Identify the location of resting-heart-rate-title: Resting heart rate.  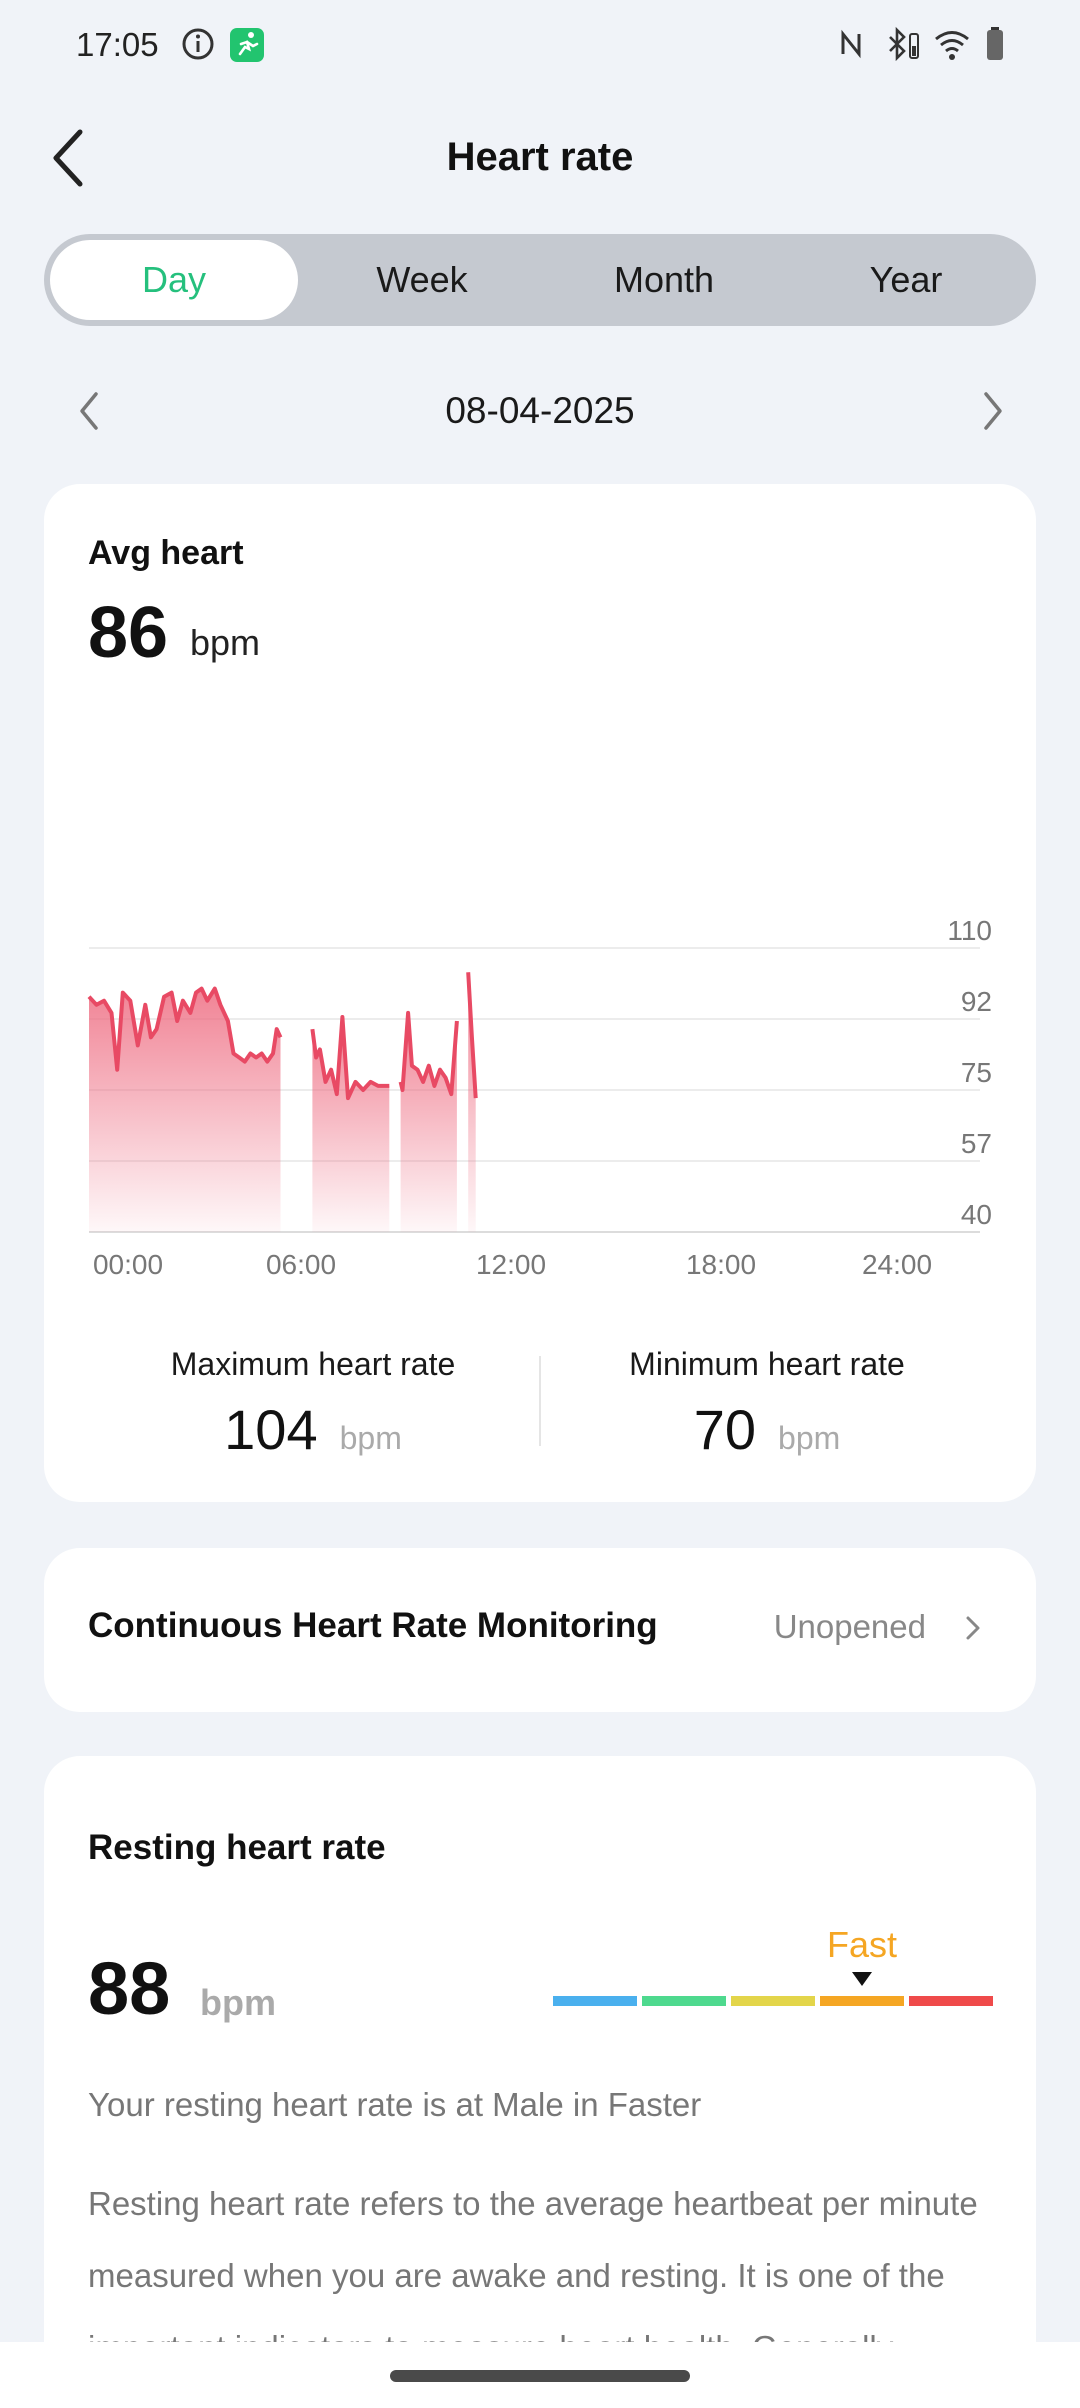
(237, 1847).